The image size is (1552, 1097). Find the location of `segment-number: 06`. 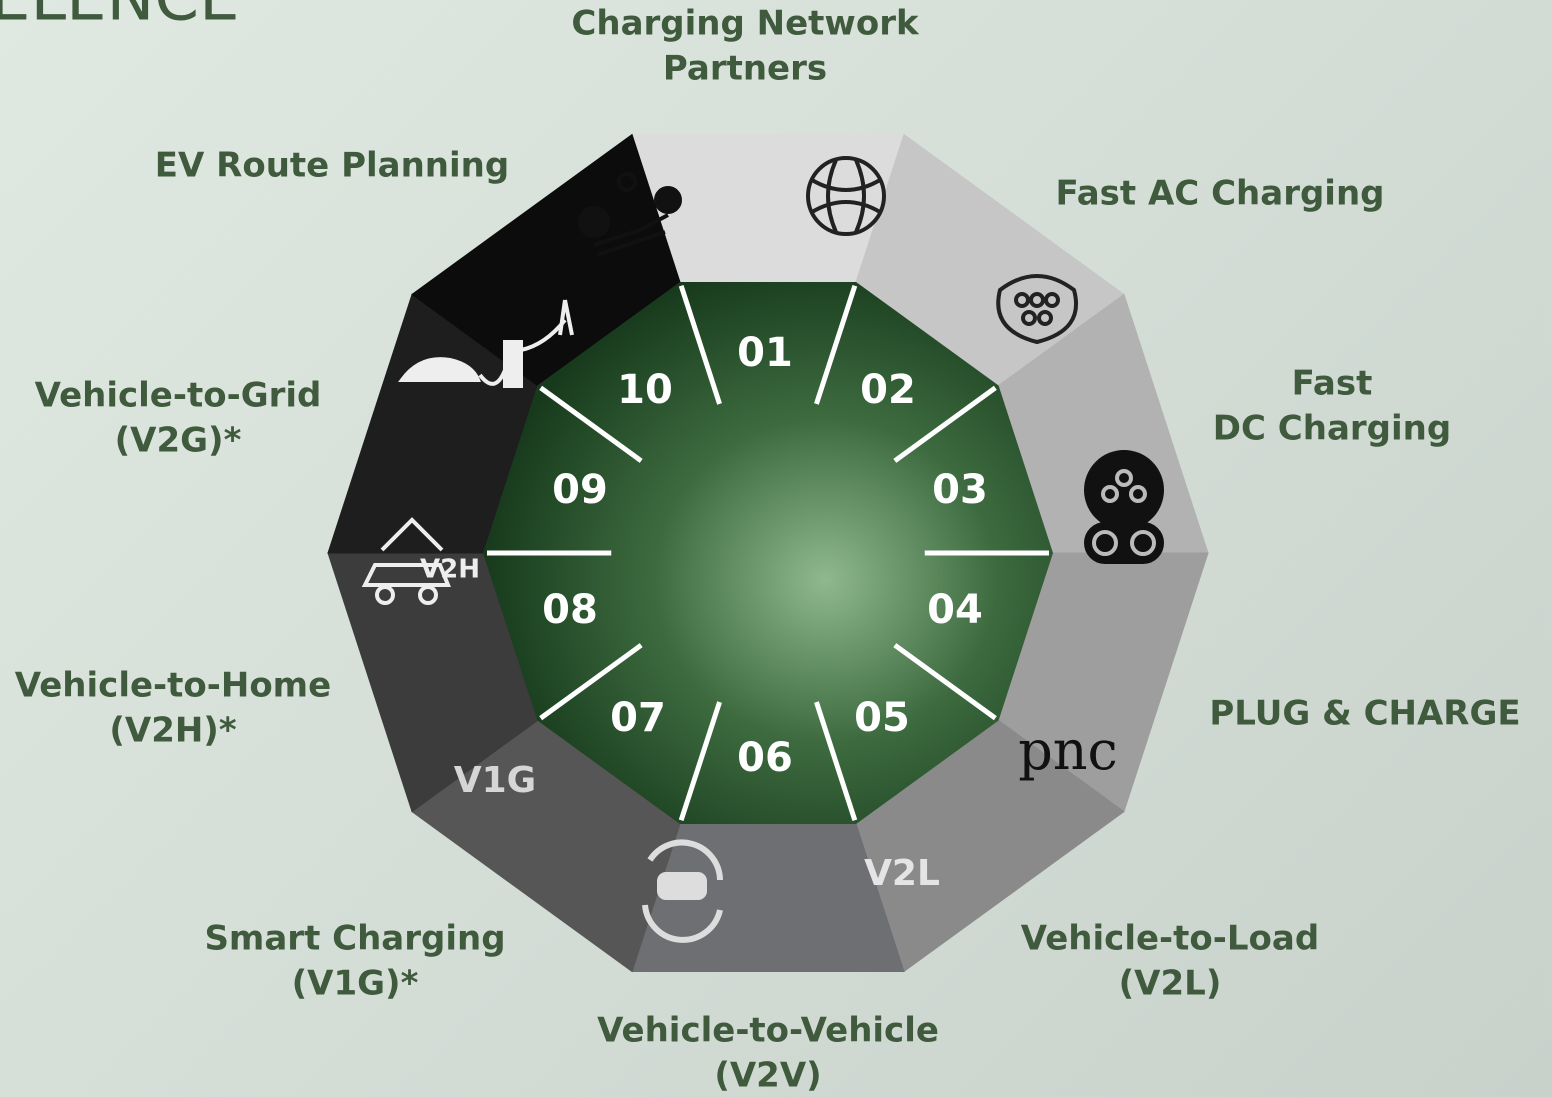

segment-number: 06 is located at coordinates (765, 758).